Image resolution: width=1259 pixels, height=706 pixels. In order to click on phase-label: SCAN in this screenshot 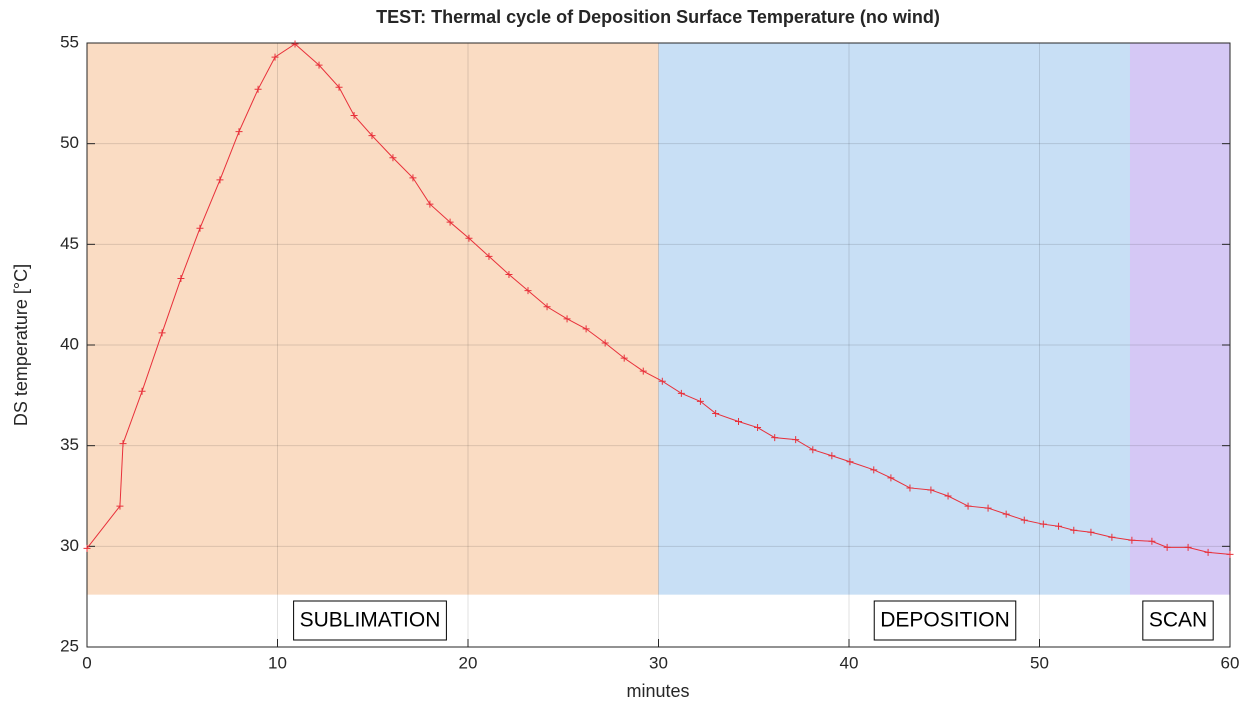, I will do `click(1178, 620)`.